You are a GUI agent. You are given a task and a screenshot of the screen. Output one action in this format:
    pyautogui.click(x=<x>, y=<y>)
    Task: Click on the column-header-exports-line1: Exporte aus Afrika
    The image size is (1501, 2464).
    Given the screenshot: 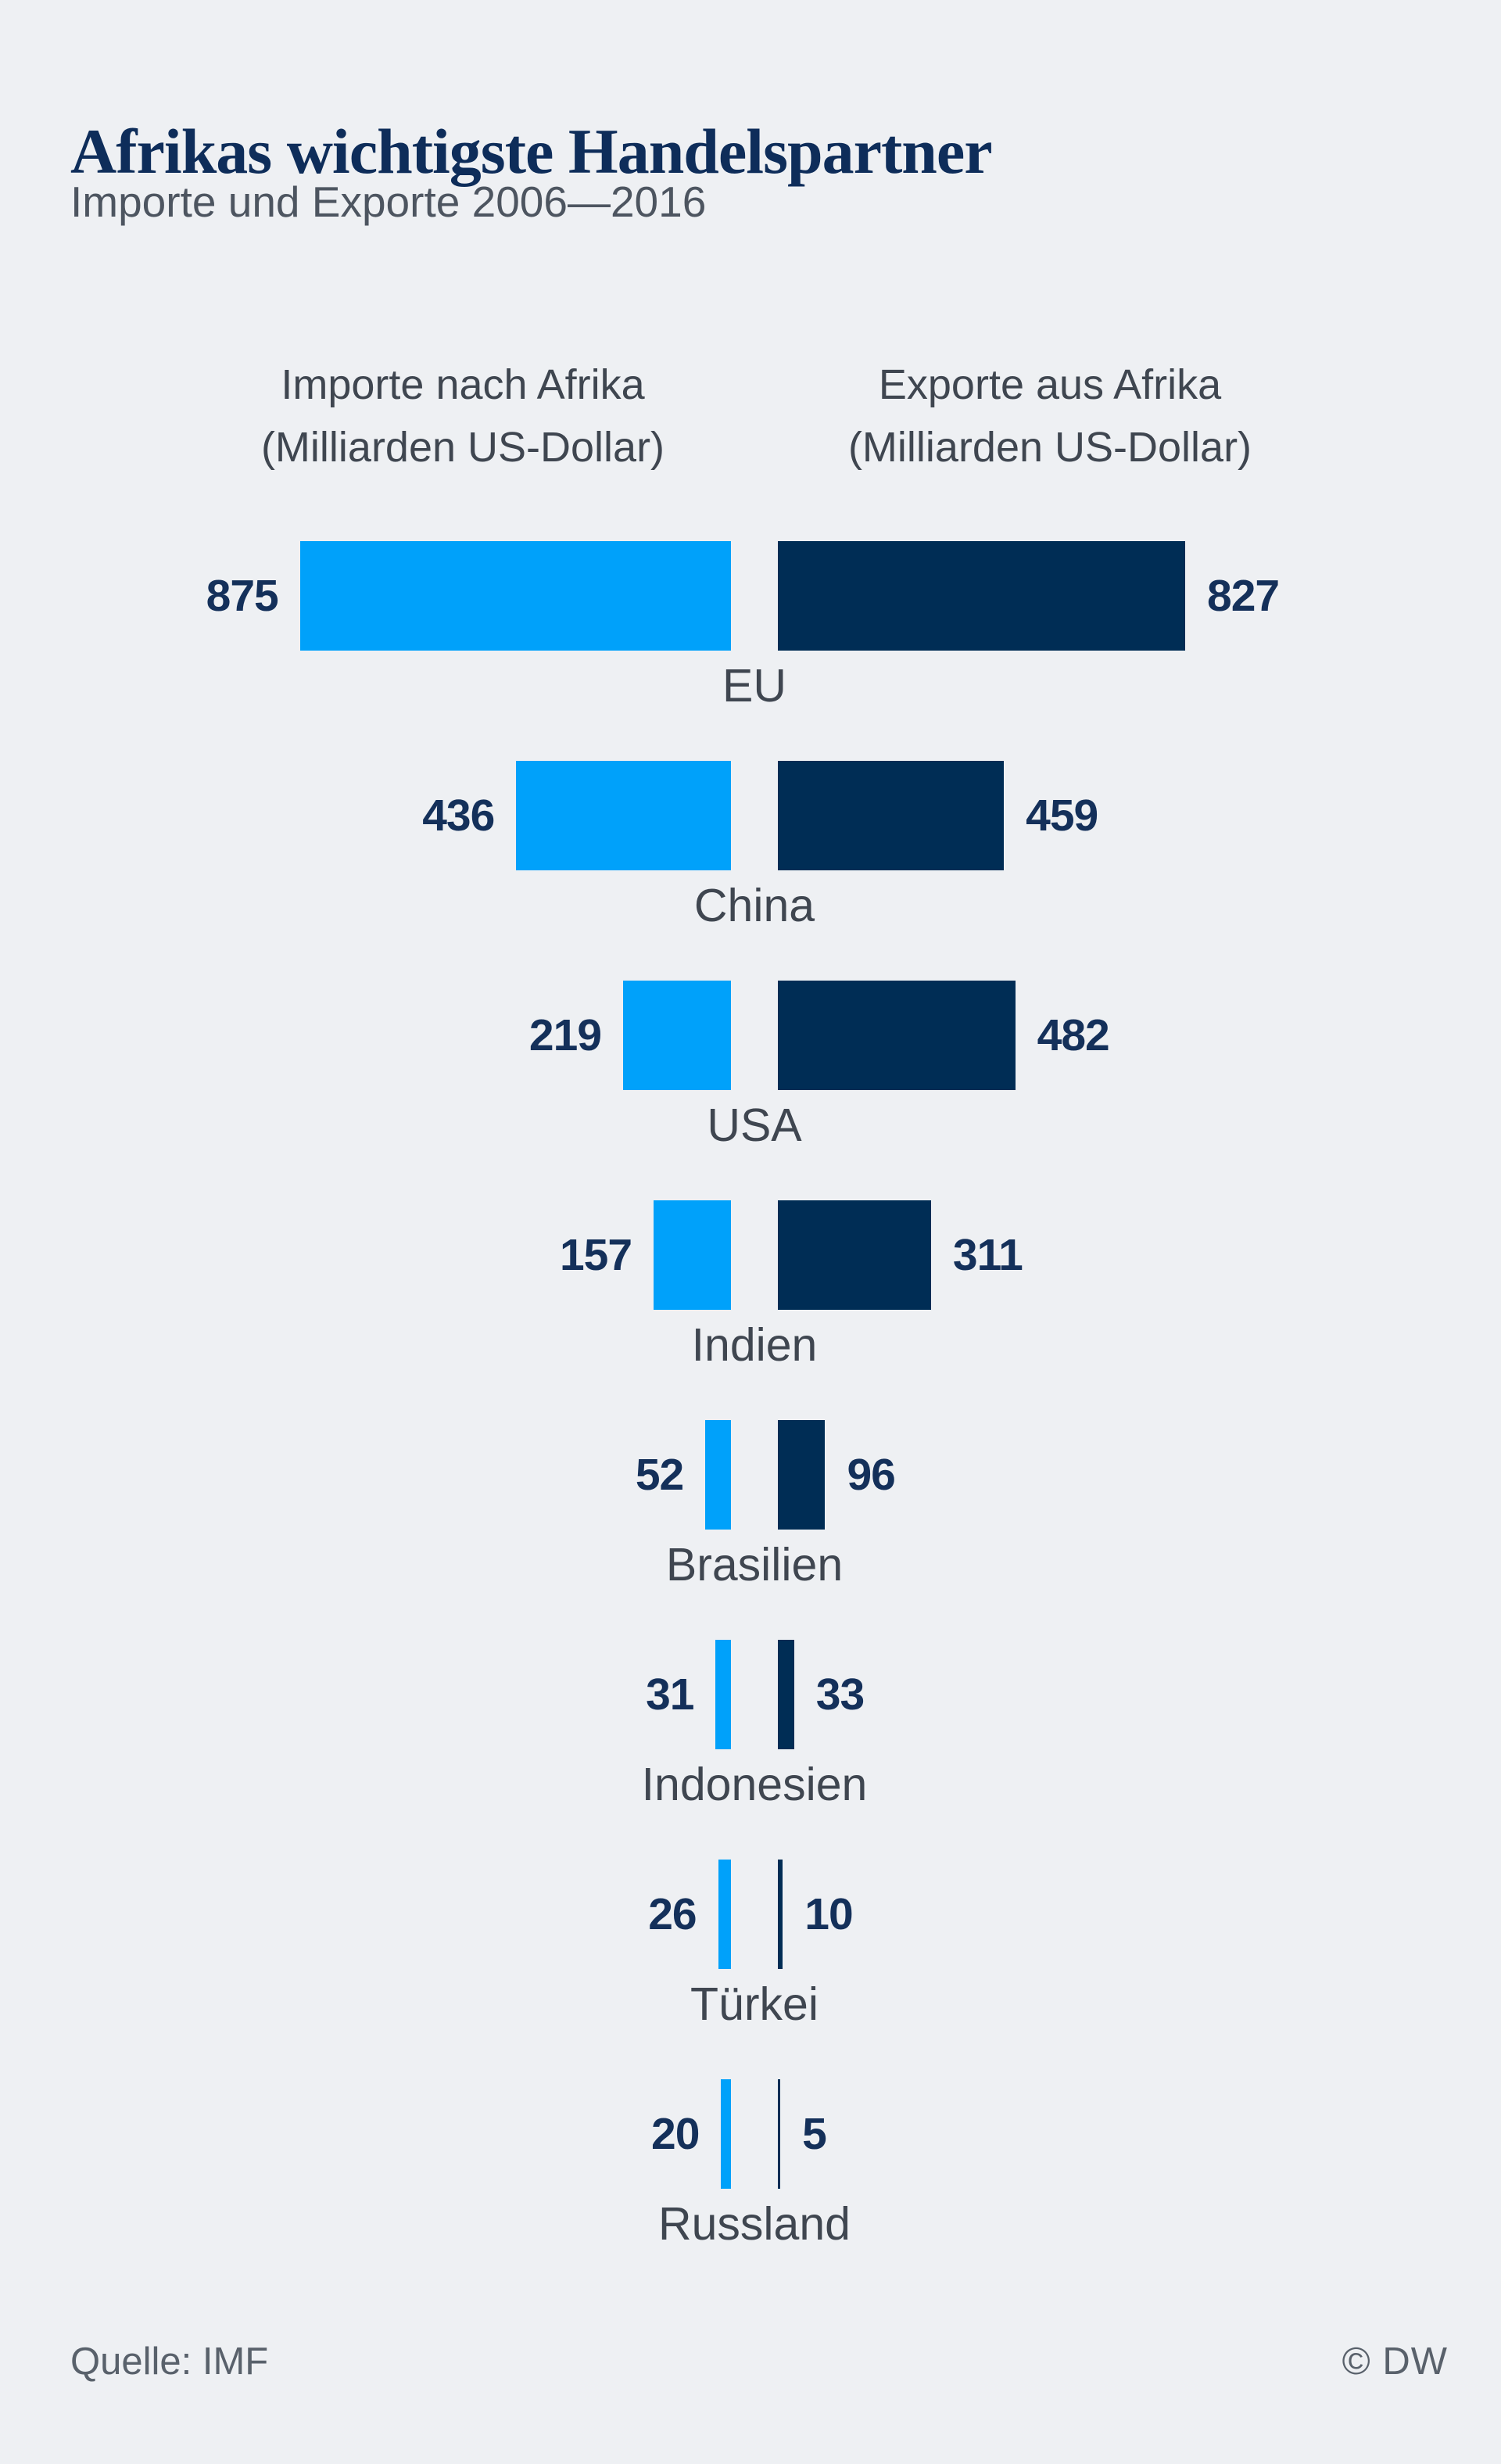 What is the action you would take?
    pyautogui.click(x=1050, y=385)
    